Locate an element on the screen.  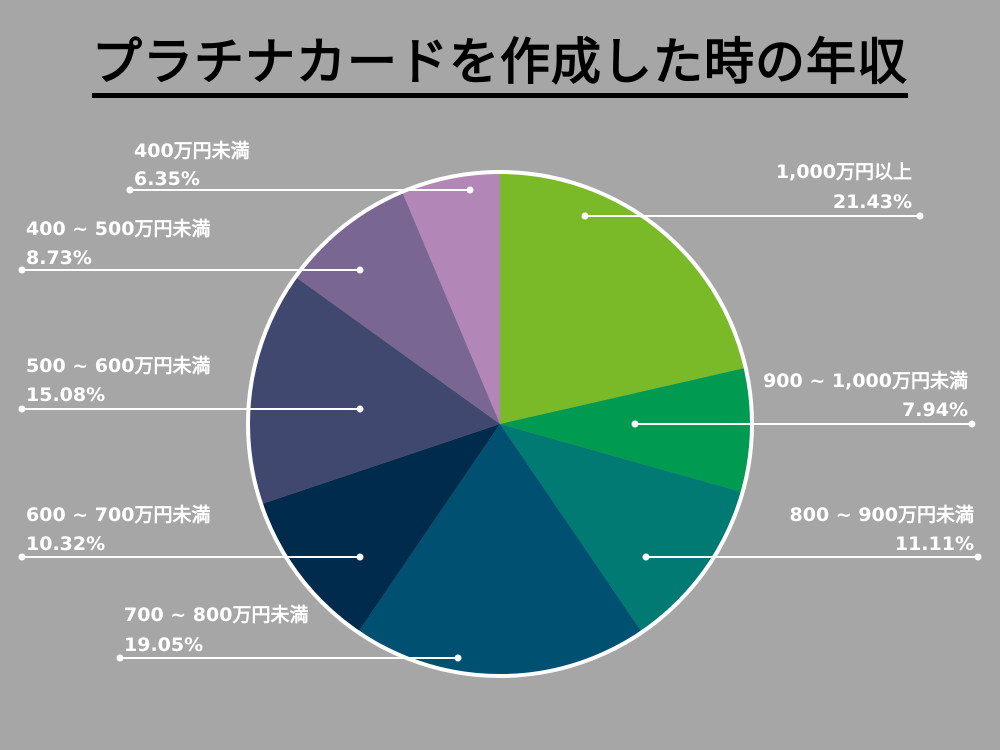
slice-value-3: 11.11% is located at coordinates (934, 544).